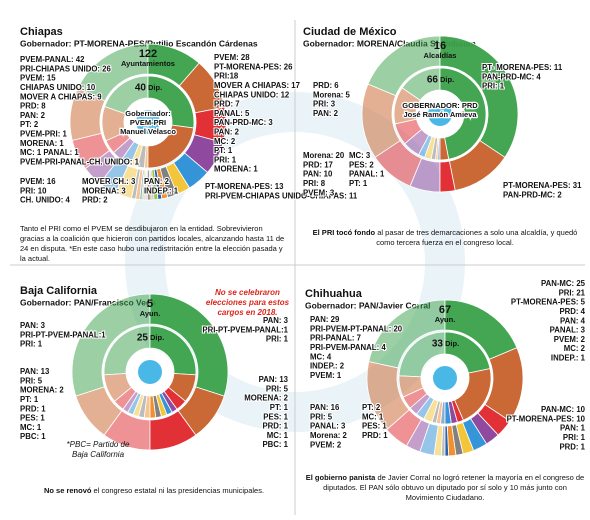 The image size is (590, 520). What do you see at coordinates (335, 338) in the screenshot?
I see `party-label: PRI-PANAL: 7` at bounding box center [335, 338].